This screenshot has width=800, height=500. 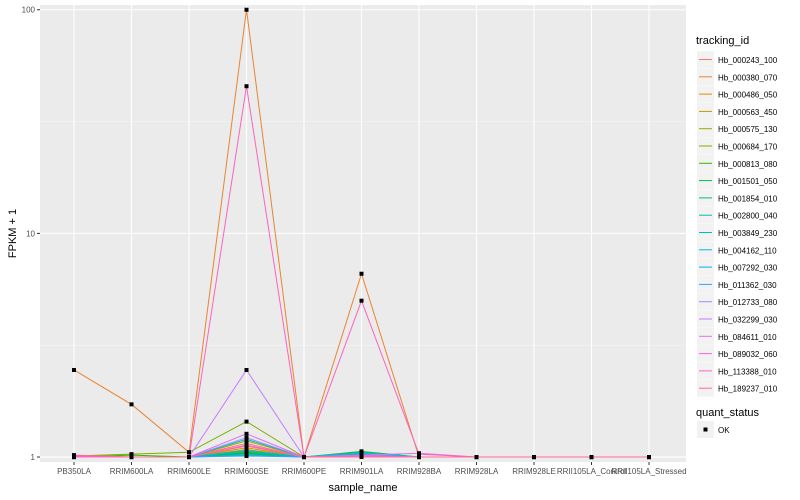 What do you see at coordinates (748, 129) in the screenshot?
I see `legend-label: Hb_000575_130` at bounding box center [748, 129].